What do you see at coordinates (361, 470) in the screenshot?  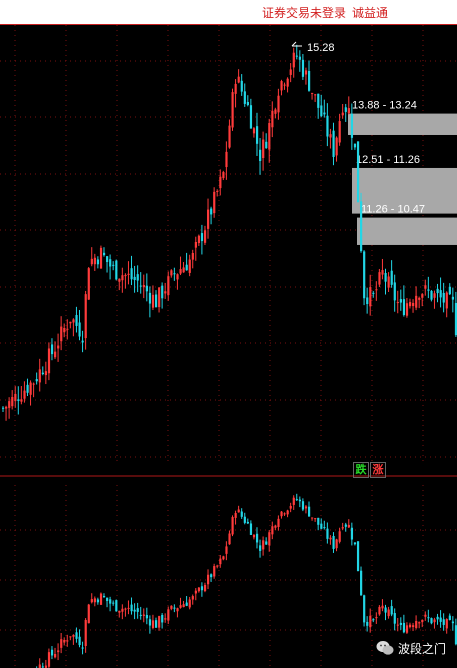 I see `die-button: 跌` at bounding box center [361, 470].